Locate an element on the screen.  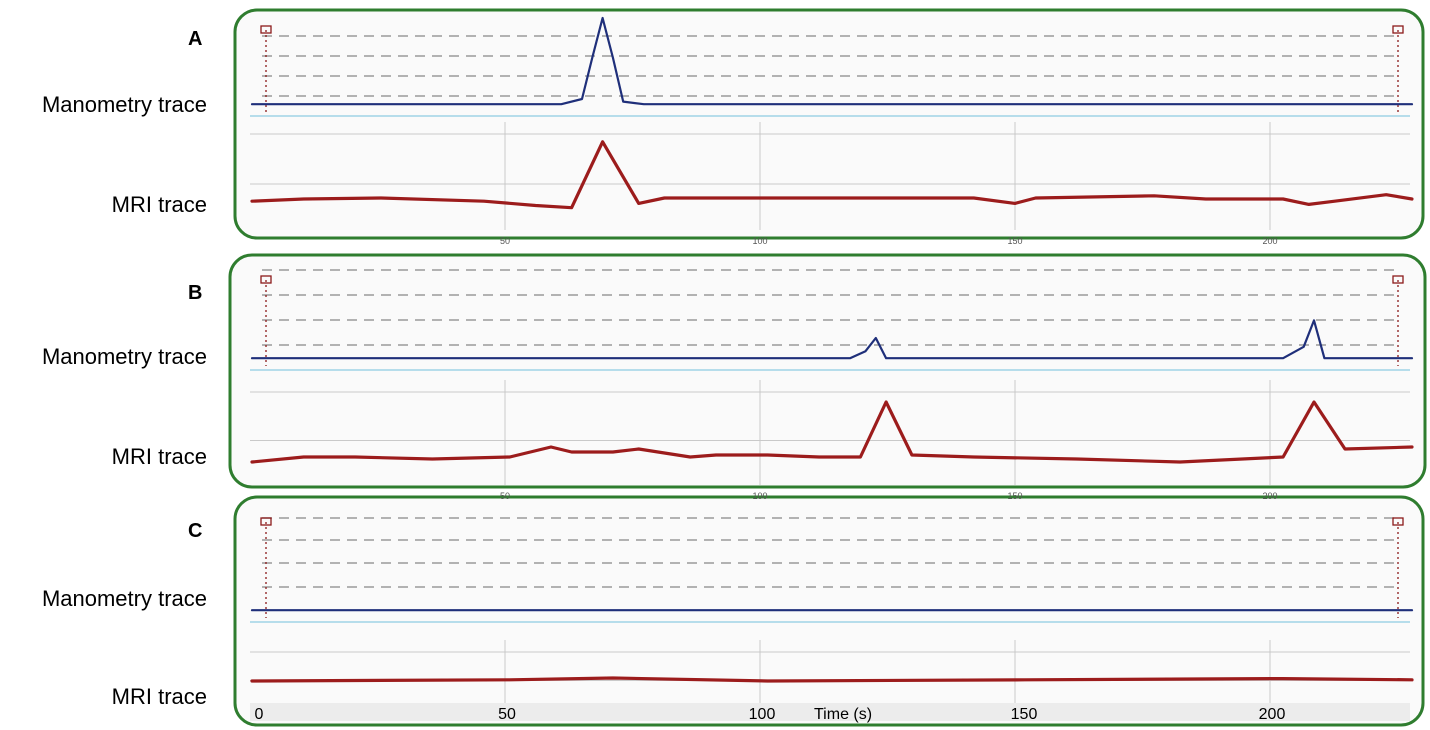
x-tick-label: 100 is located at coordinates (762, 714).